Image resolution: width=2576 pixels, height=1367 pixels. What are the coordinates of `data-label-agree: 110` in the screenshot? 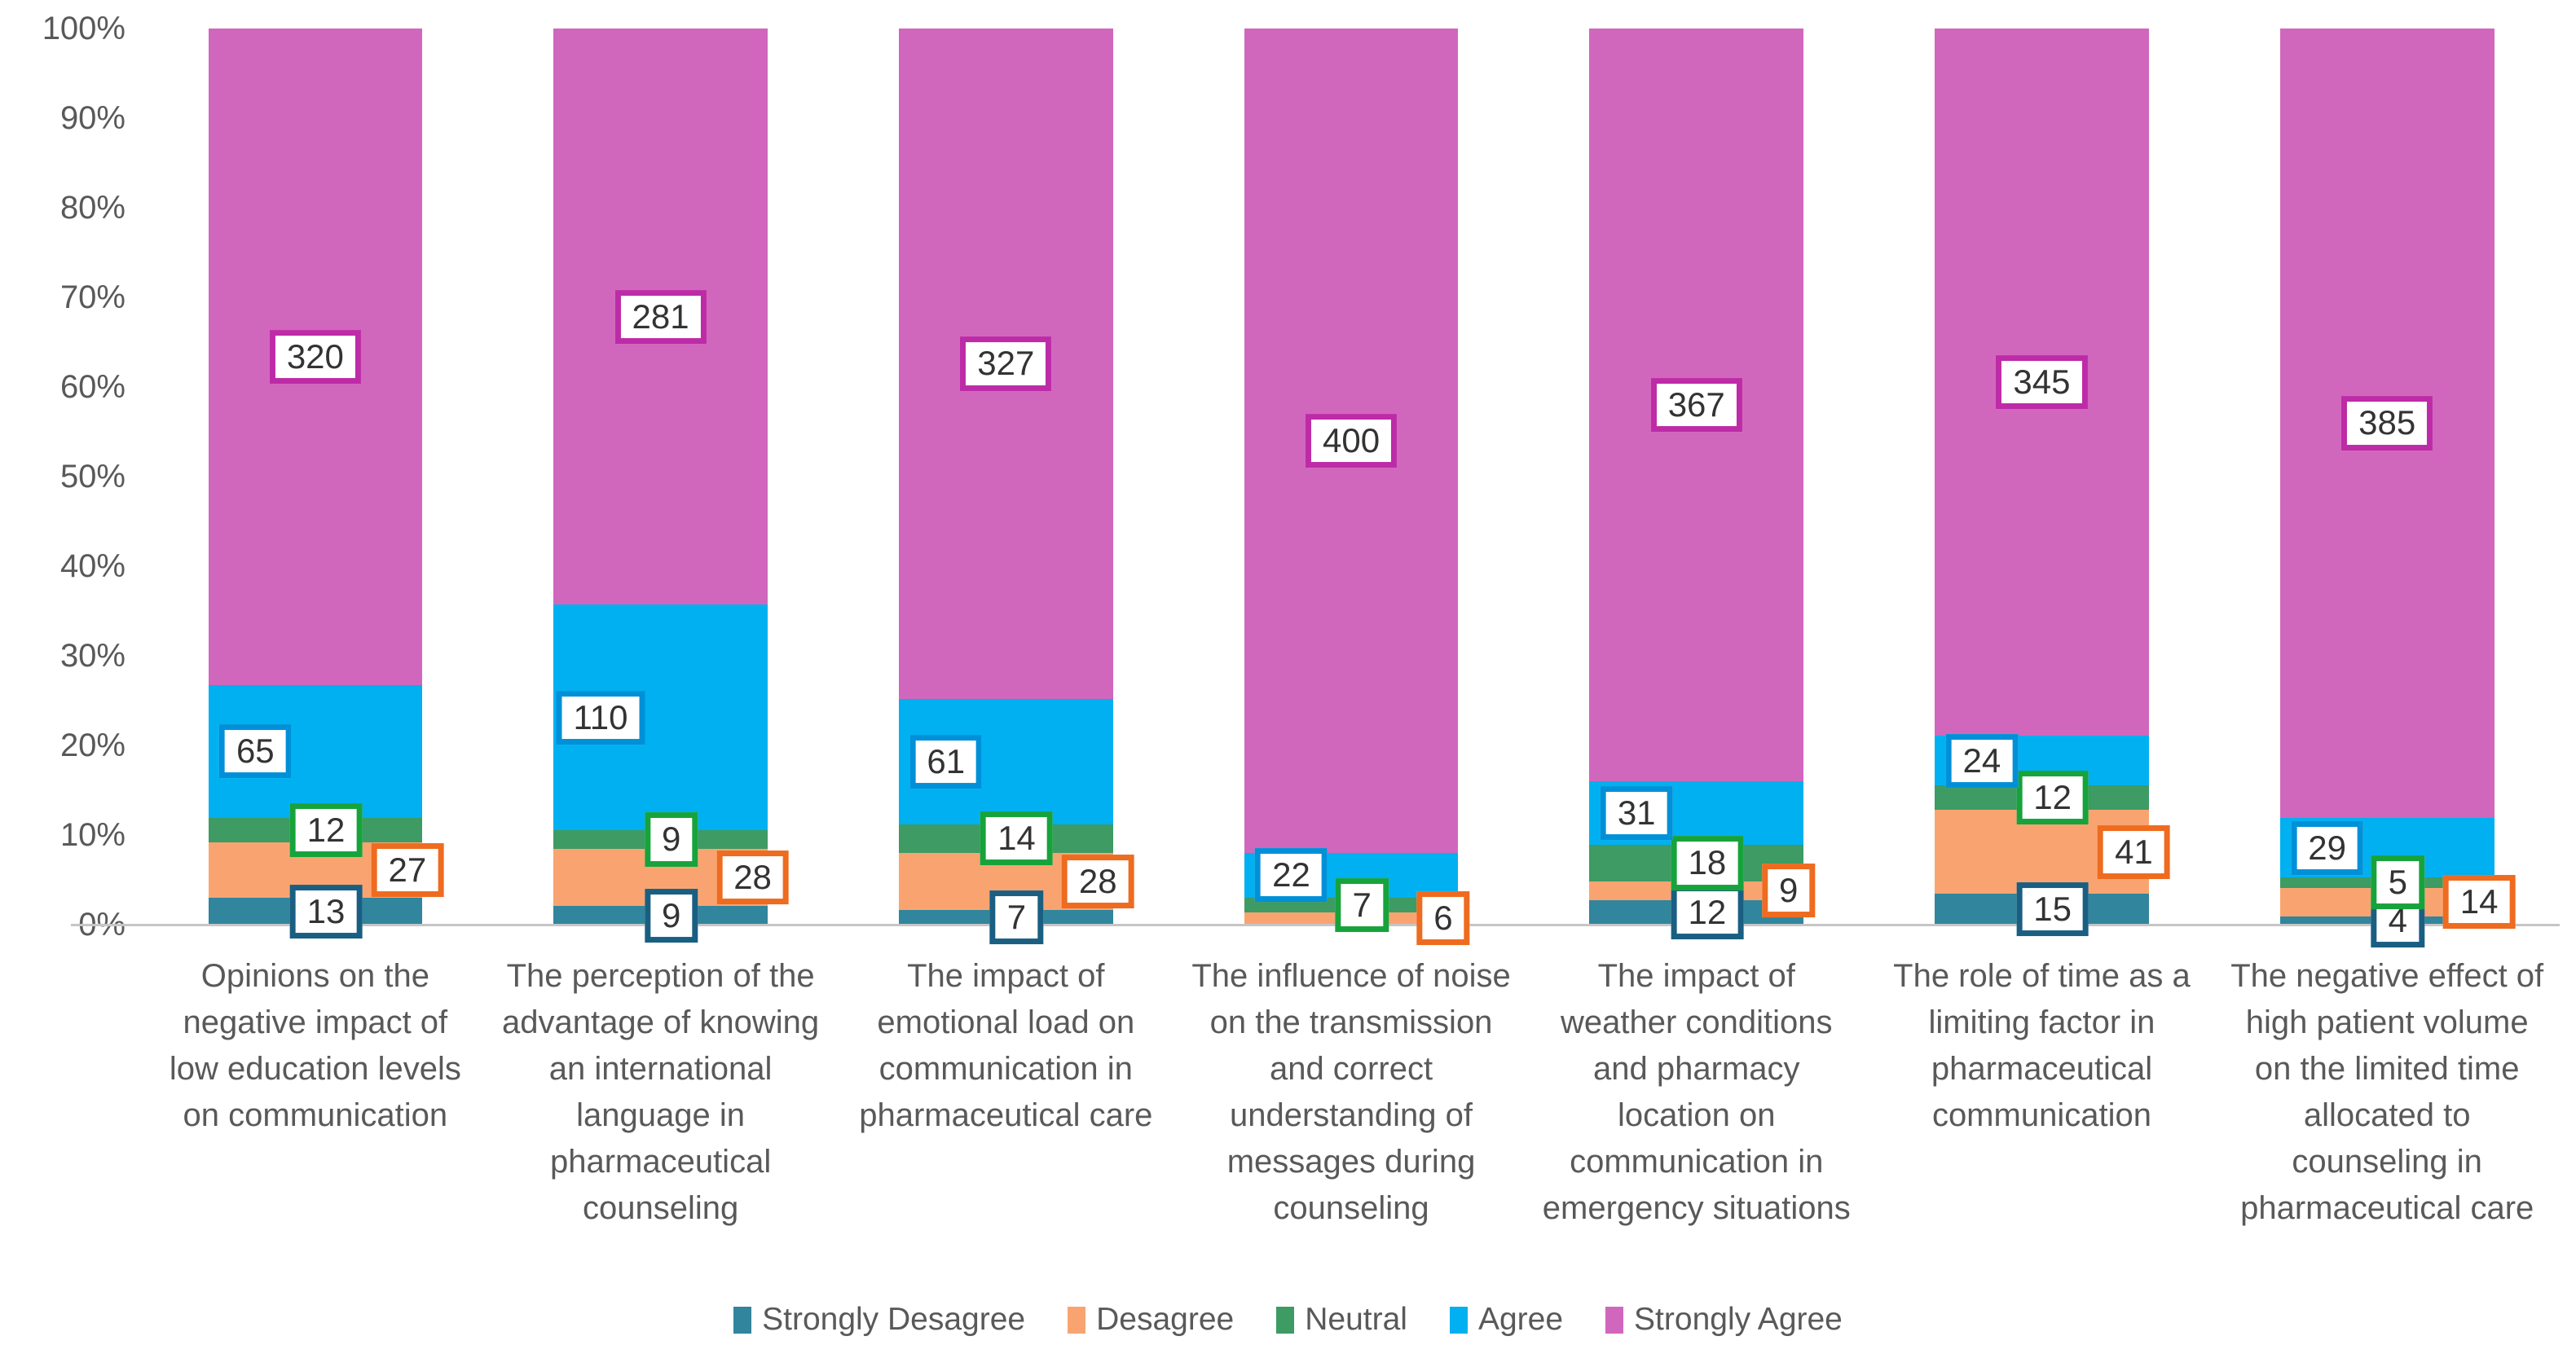 It's located at (600, 717).